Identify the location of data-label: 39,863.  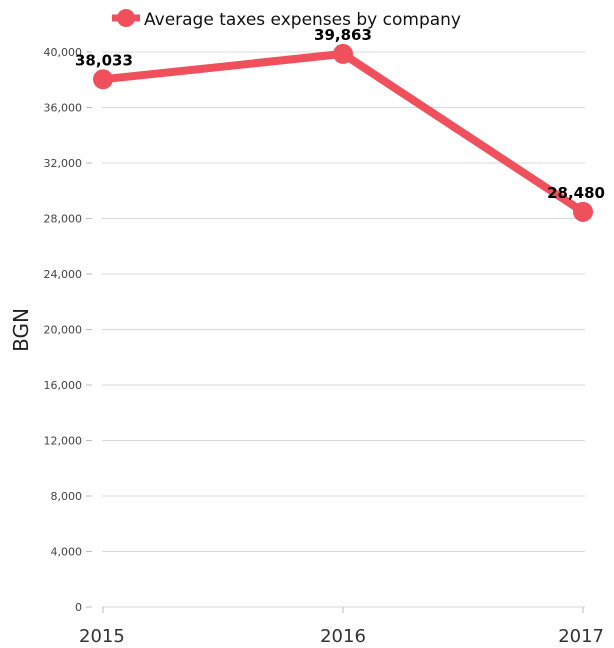
(343, 35).